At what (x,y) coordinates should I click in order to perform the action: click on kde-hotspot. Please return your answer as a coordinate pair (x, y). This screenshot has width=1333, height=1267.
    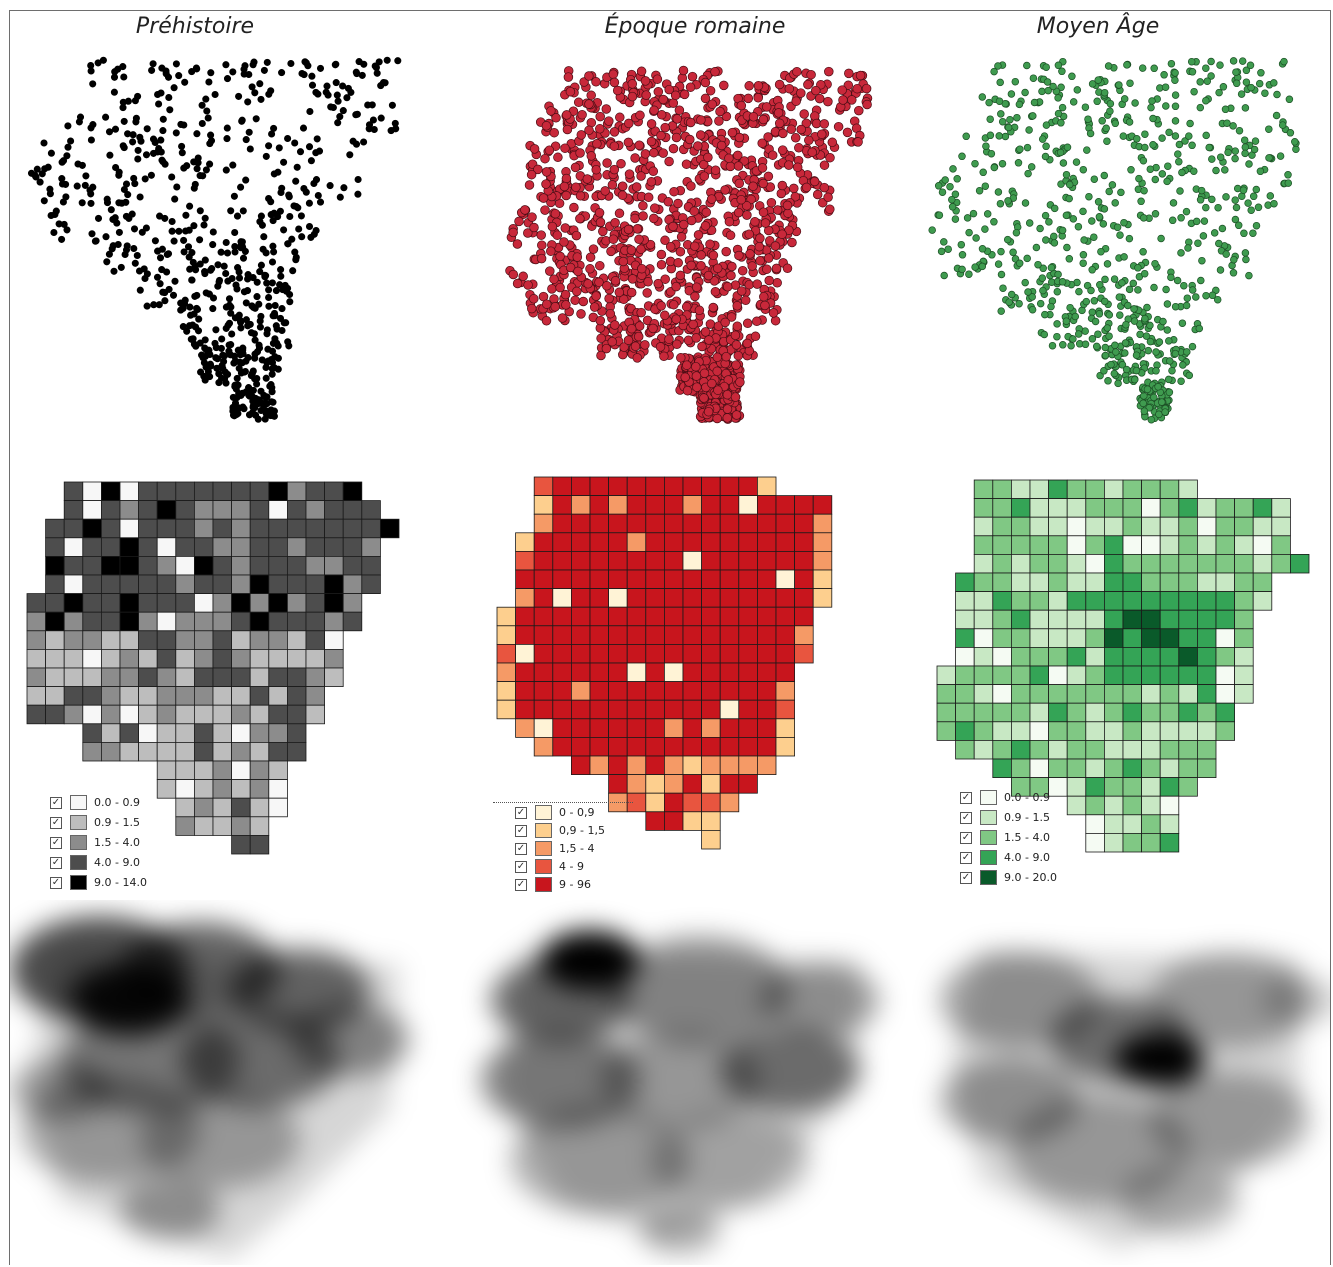
    Looking at the image, I should click on (790, 1070).